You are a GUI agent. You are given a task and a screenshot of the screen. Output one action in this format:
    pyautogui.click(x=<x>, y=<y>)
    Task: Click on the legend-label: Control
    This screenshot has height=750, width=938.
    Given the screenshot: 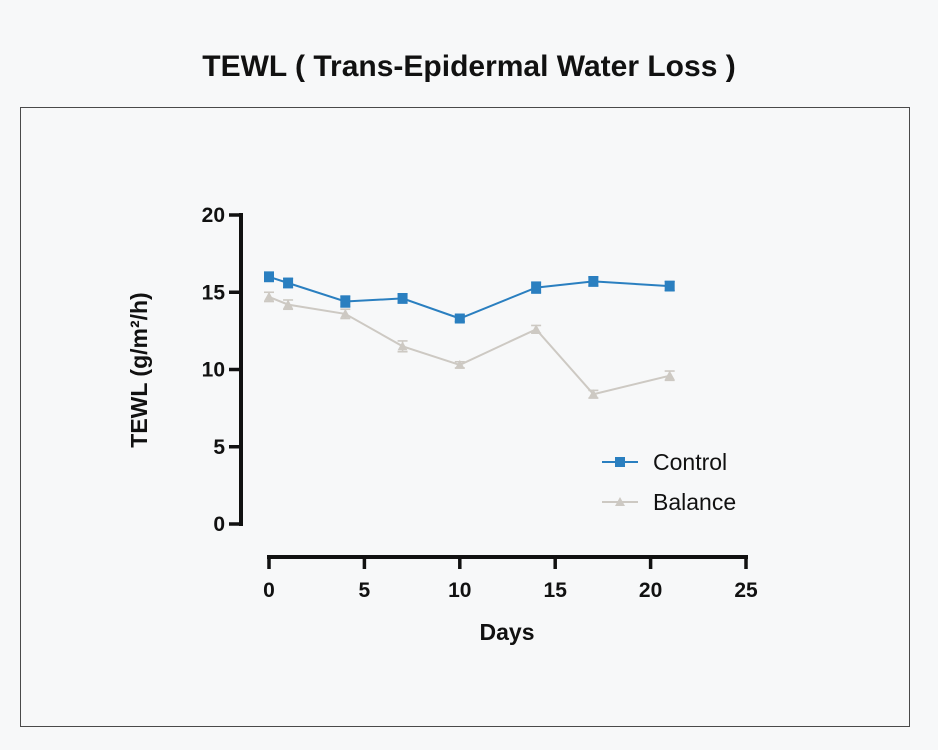 What is the action you would take?
    pyautogui.click(x=690, y=462)
    